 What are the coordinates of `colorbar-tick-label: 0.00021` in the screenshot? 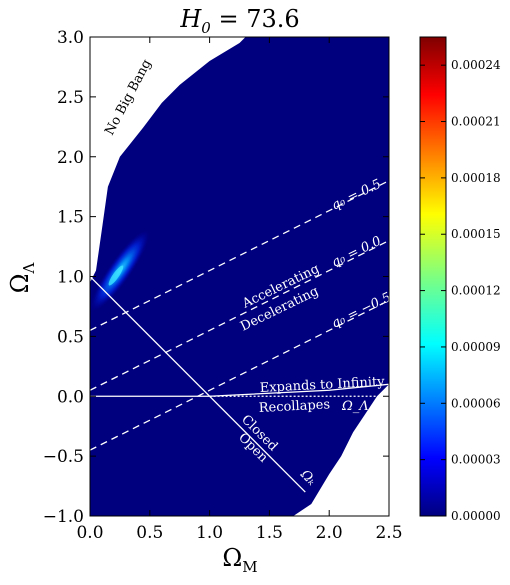 It's located at (476, 122).